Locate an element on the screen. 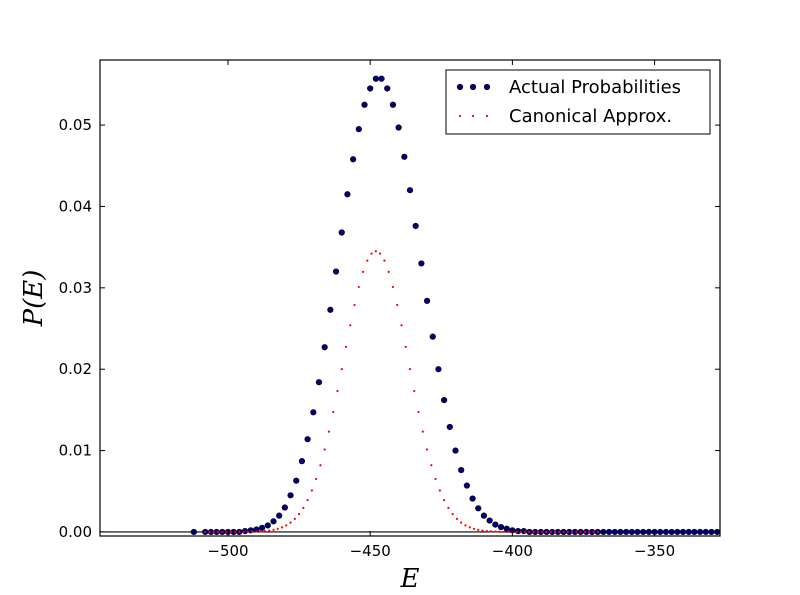  y-tick-label: 0.02 is located at coordinates (75, 369).